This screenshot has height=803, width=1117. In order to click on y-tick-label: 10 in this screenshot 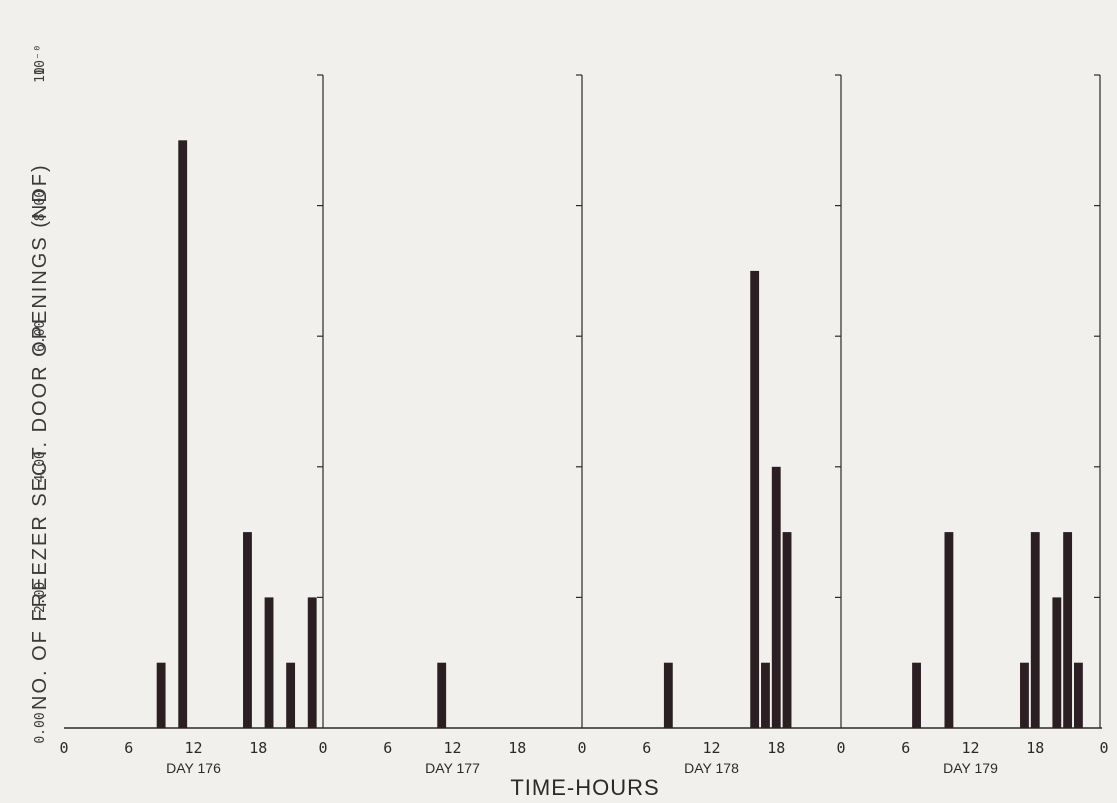, I will do `click(40, 75)`.